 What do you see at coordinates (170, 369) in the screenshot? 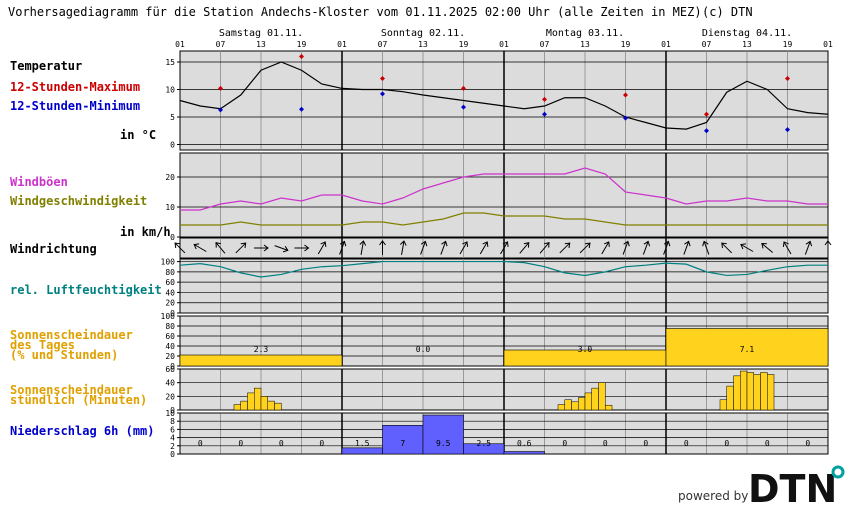
I see `sunh-y-tick-label: 60` at bounding box center [170, 369].